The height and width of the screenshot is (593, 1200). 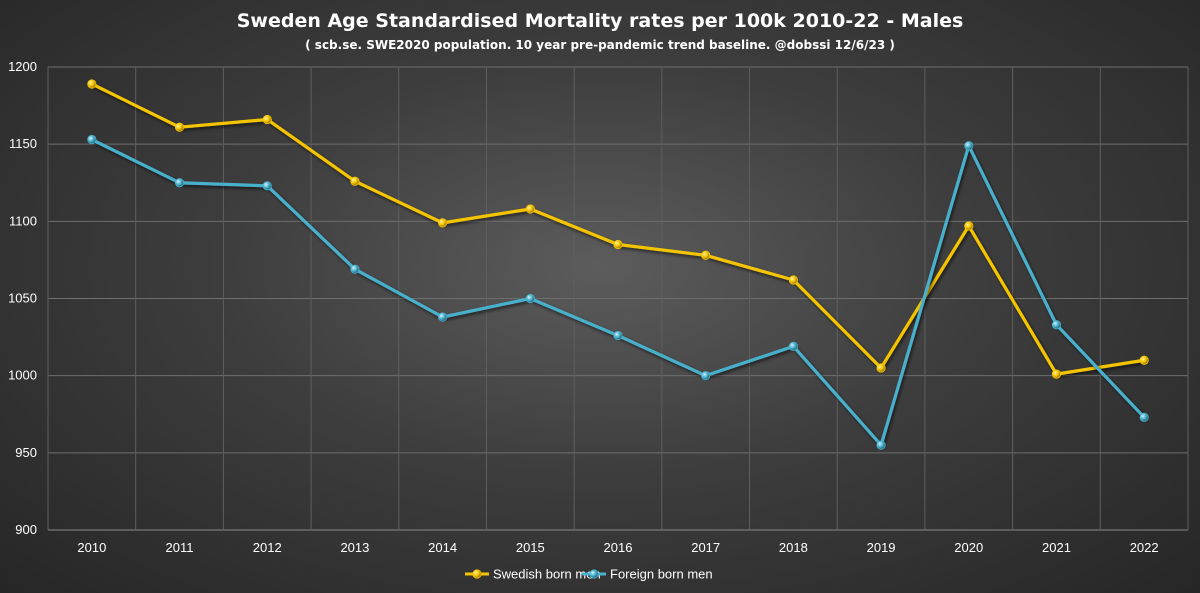 I want to click on x-tick-label: 2015, so click(x=530, y=547).